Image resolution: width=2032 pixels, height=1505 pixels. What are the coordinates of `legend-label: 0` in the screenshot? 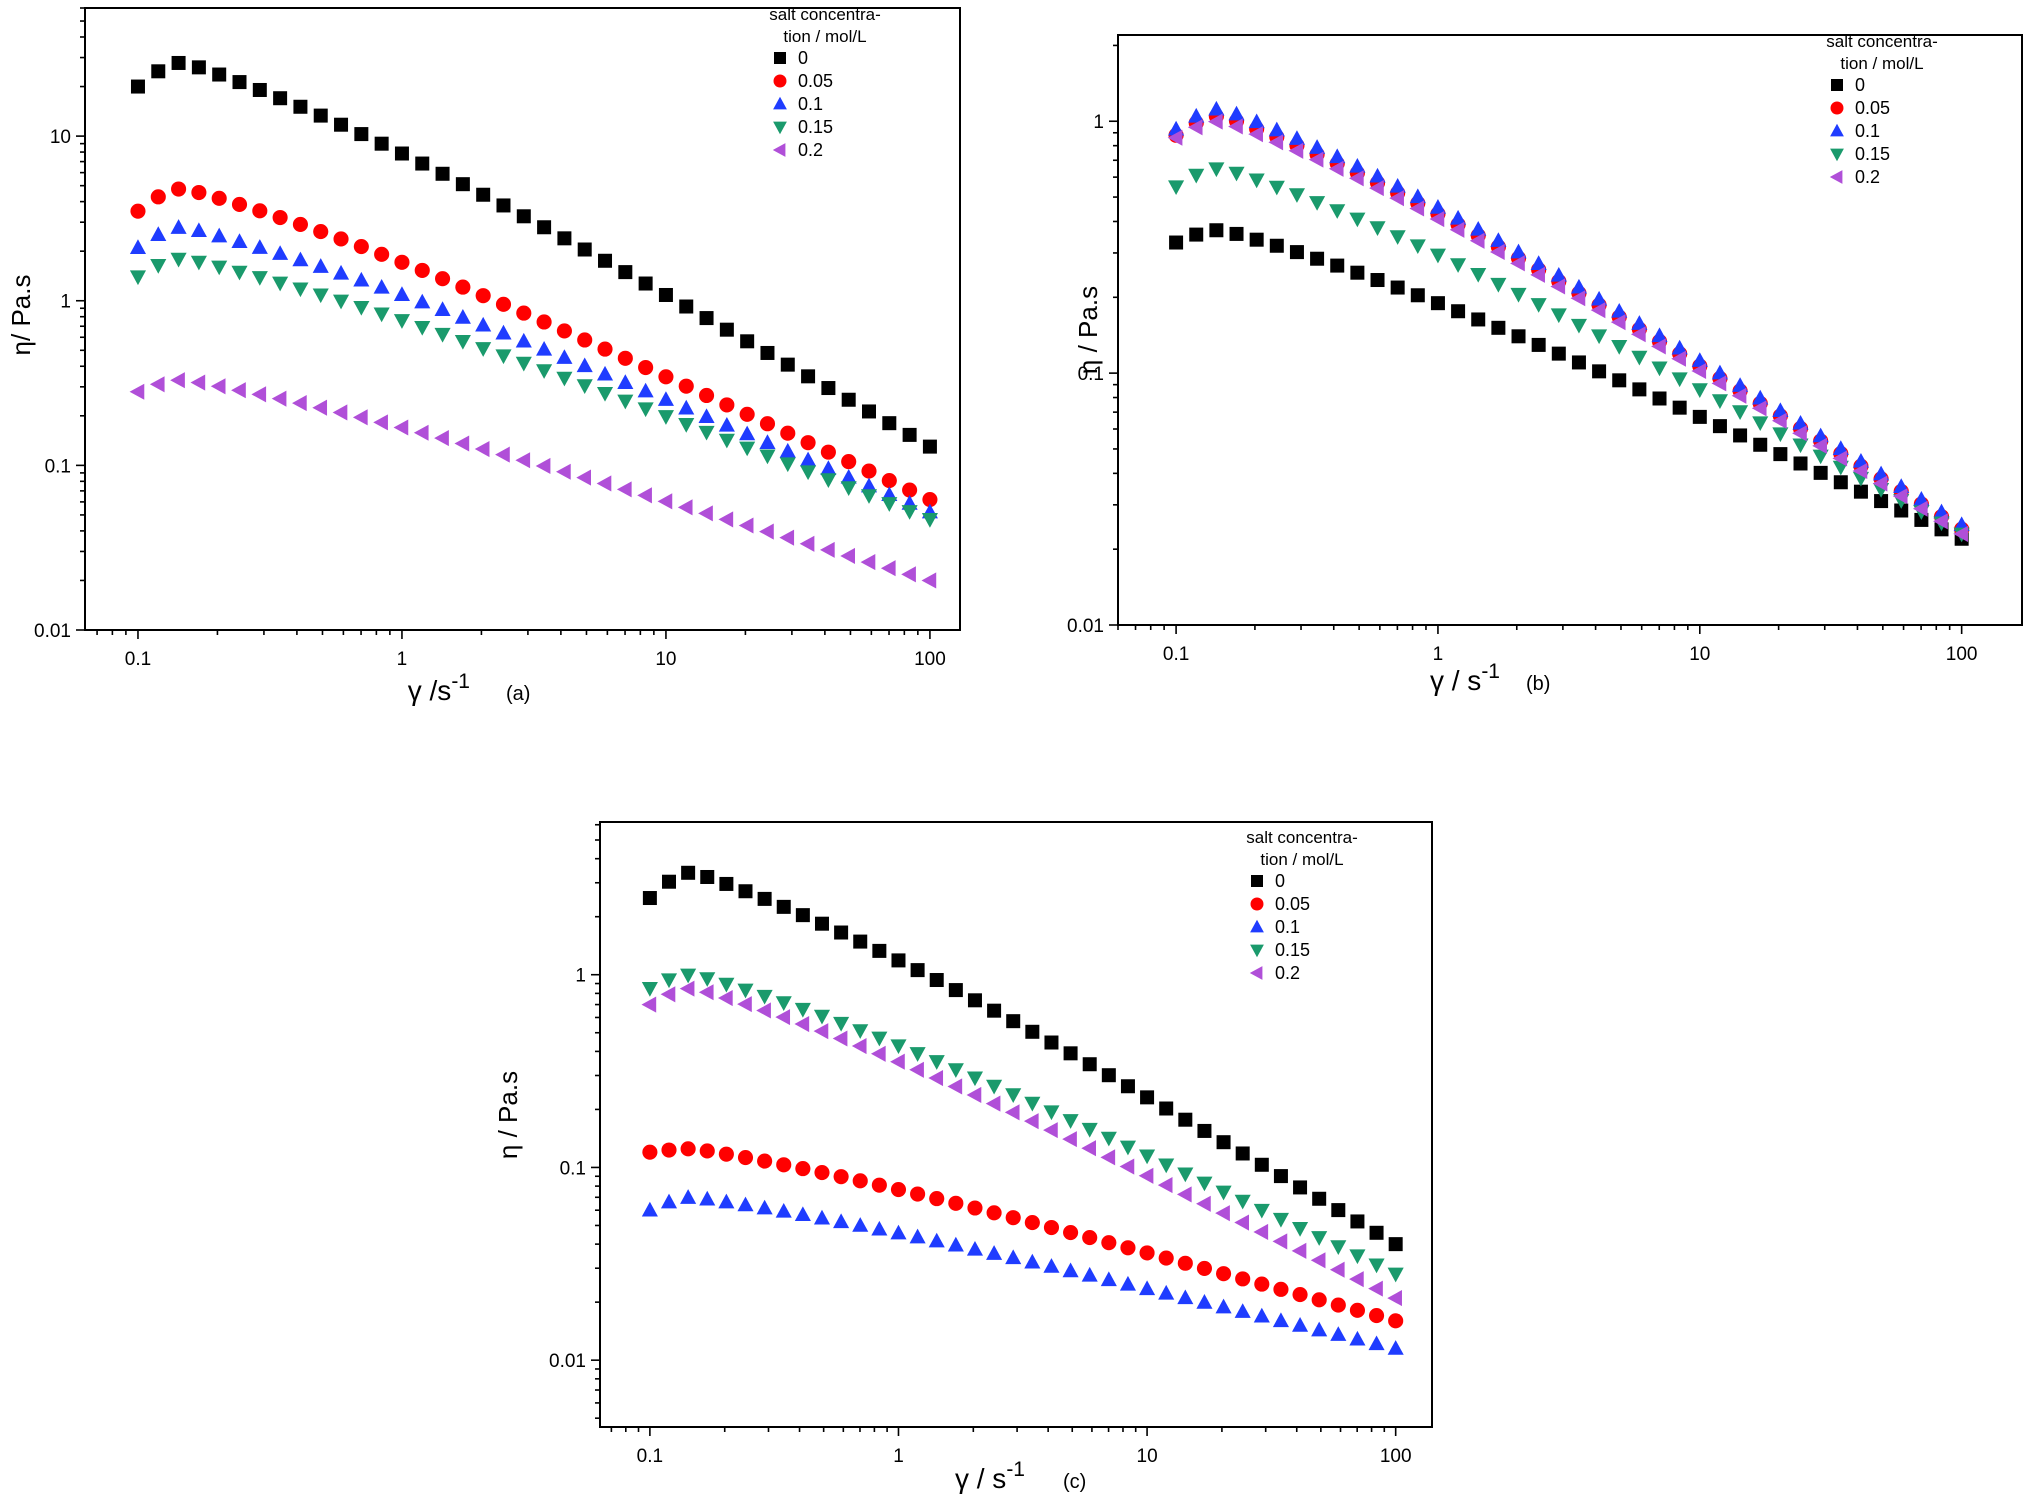 It's located at (1860, 85).